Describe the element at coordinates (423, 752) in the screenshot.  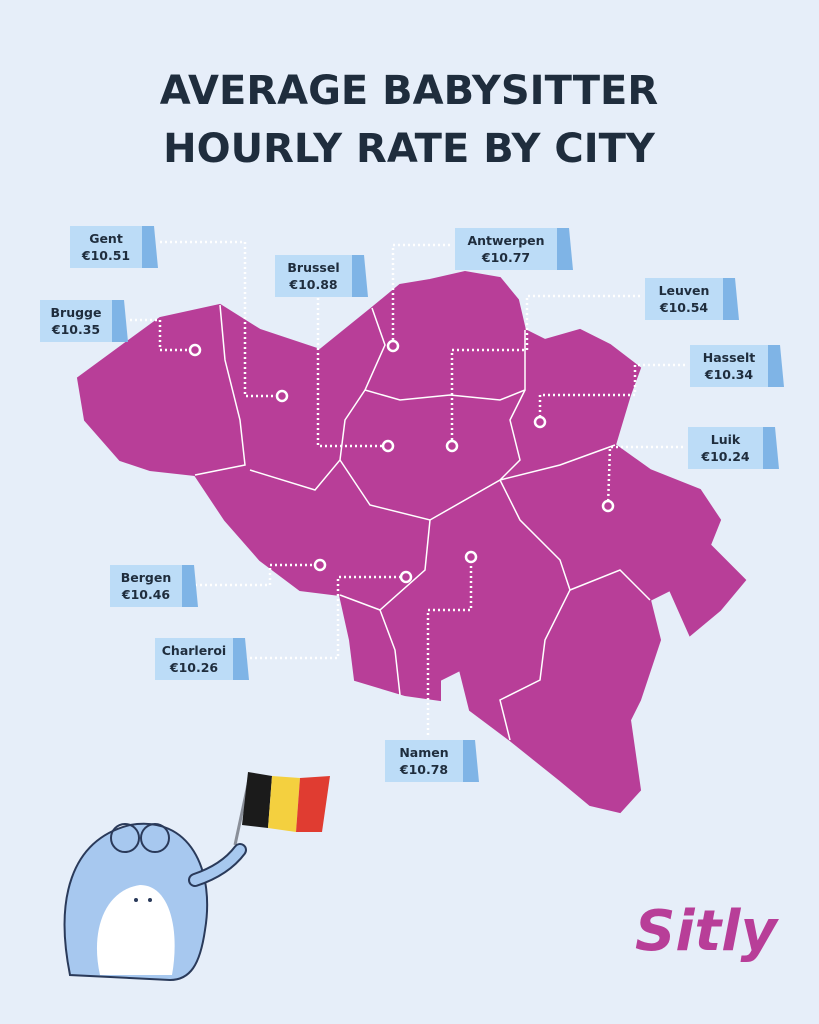
I see `city-name: Namen` at that location.